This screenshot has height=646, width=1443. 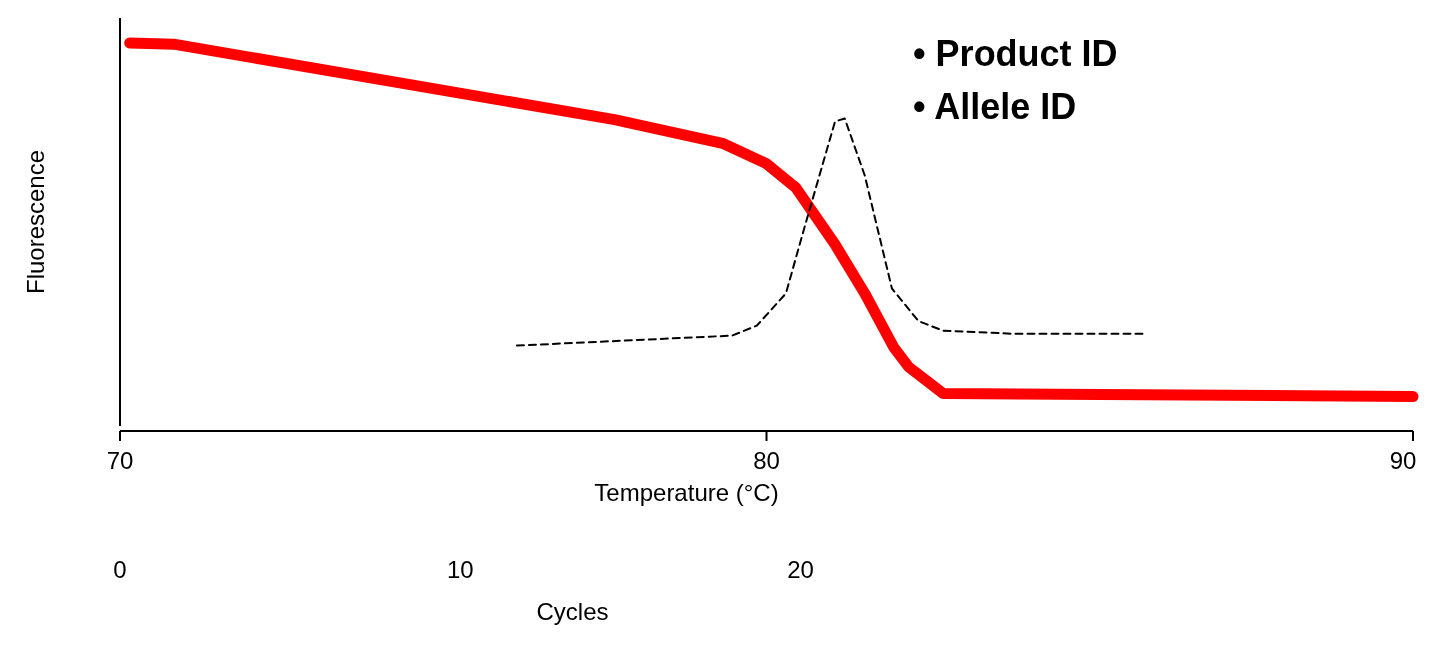 I want to click on x2-tick-label: 0, so click(x=120, y=569).